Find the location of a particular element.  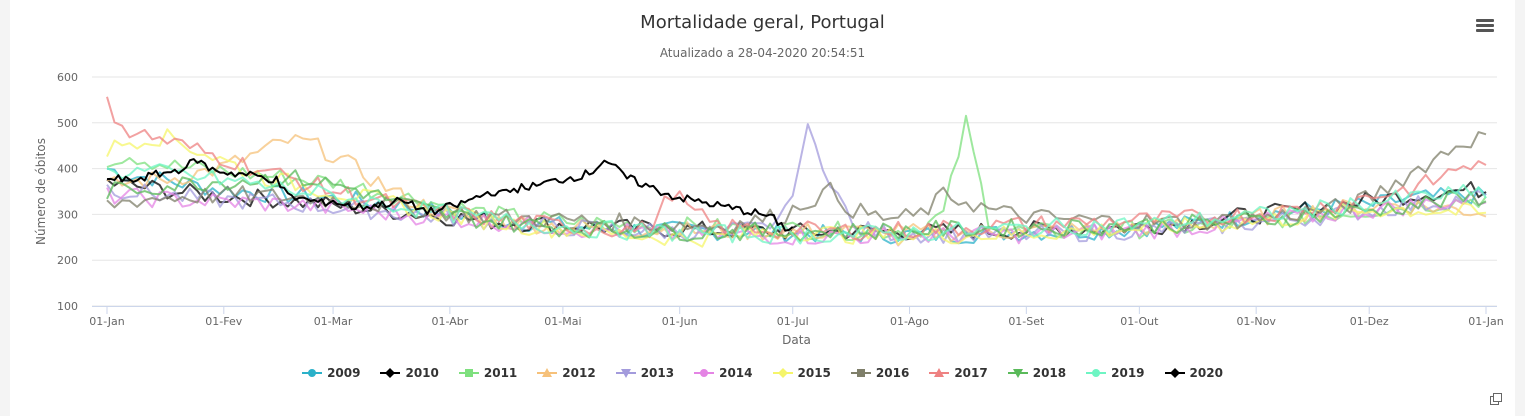

legend-marker-2010 is located at coordinates (390, 373).